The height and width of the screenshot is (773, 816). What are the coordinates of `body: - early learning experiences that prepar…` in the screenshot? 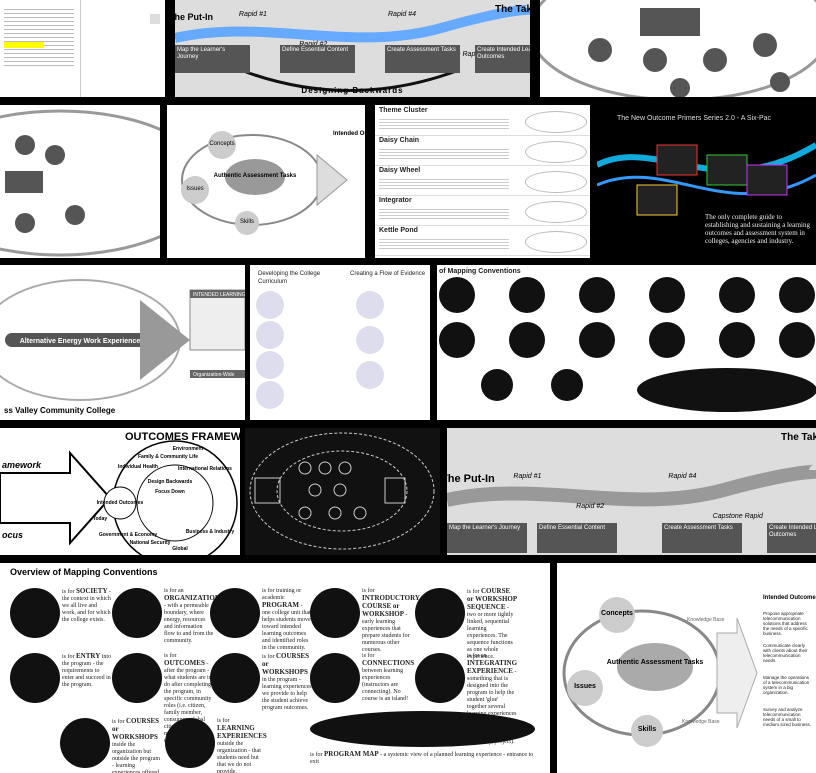 It's located at (386, 632).